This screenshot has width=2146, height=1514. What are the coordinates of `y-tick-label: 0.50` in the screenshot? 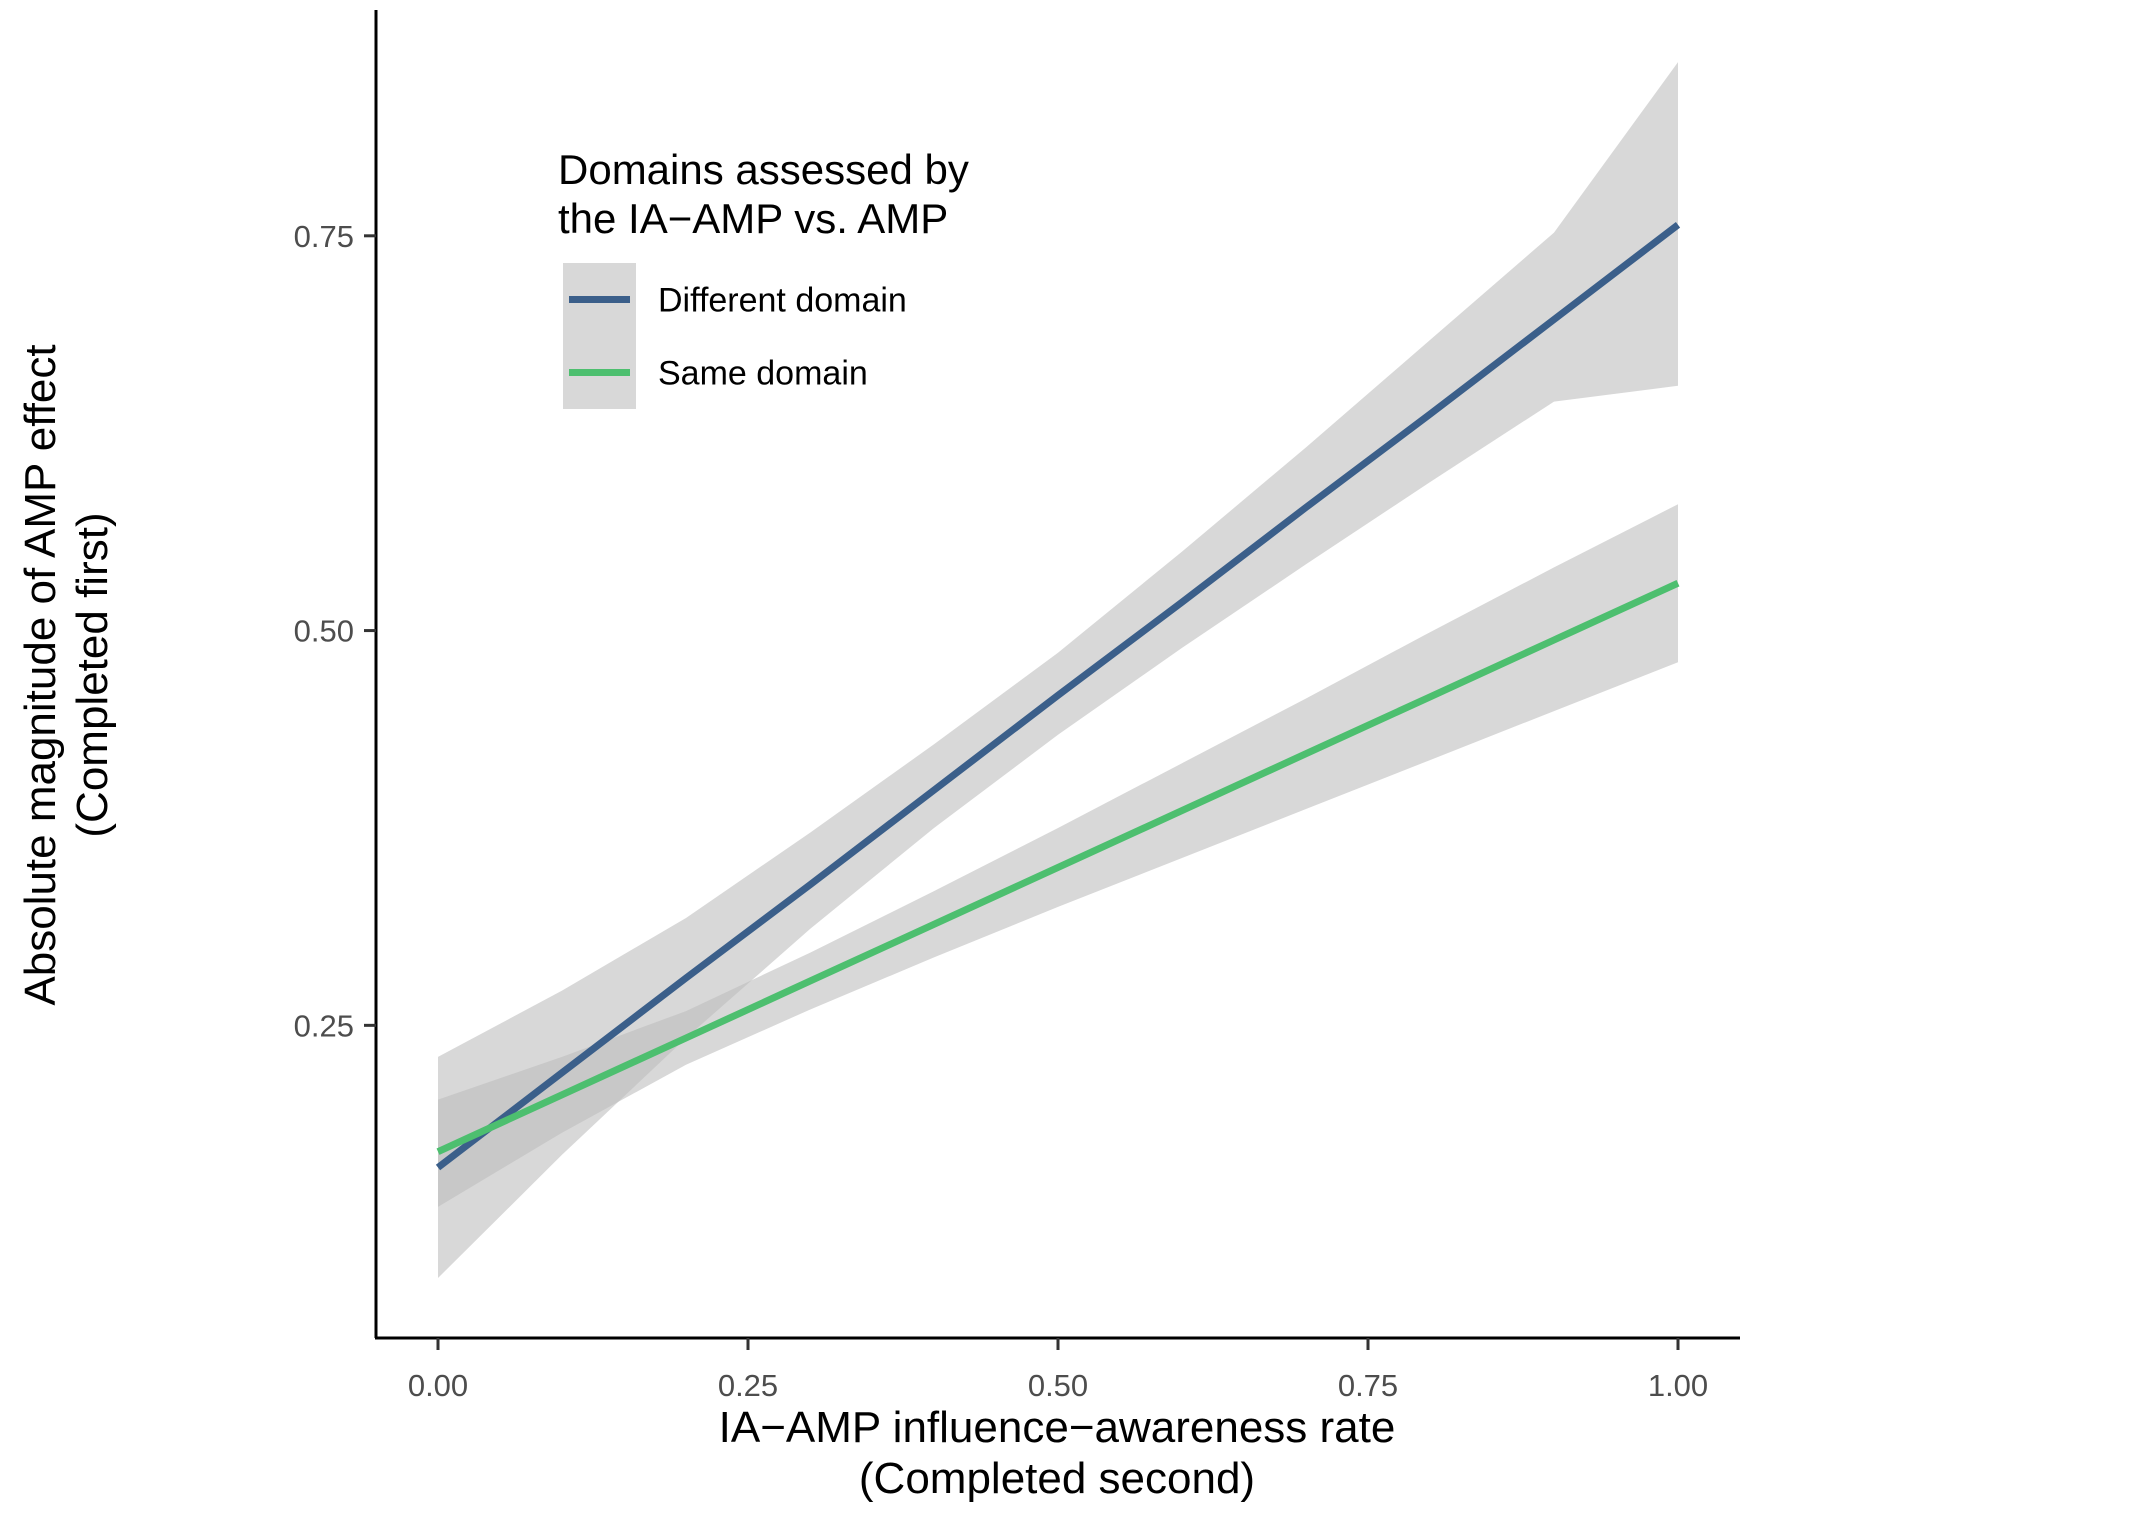 It's located at (324, 631).